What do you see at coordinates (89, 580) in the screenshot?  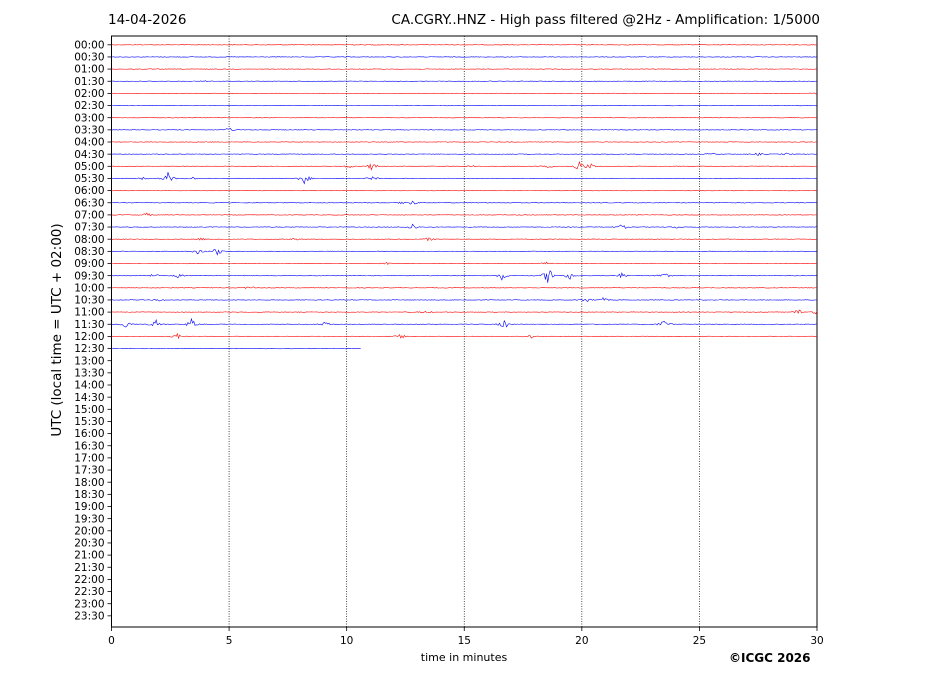 I see `y-tick-label: 22:00` at bounding box center [89, 580].